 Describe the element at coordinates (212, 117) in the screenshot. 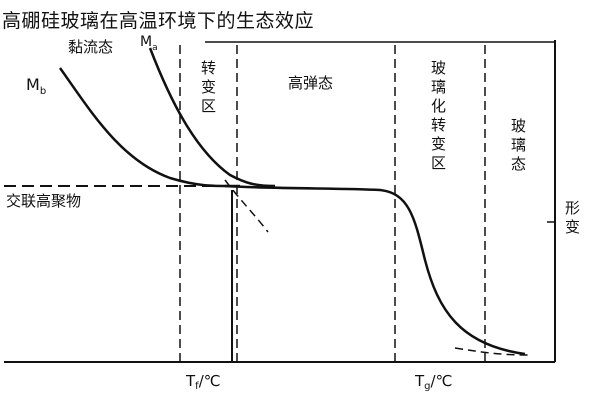

I see `ma-curve` at that location.